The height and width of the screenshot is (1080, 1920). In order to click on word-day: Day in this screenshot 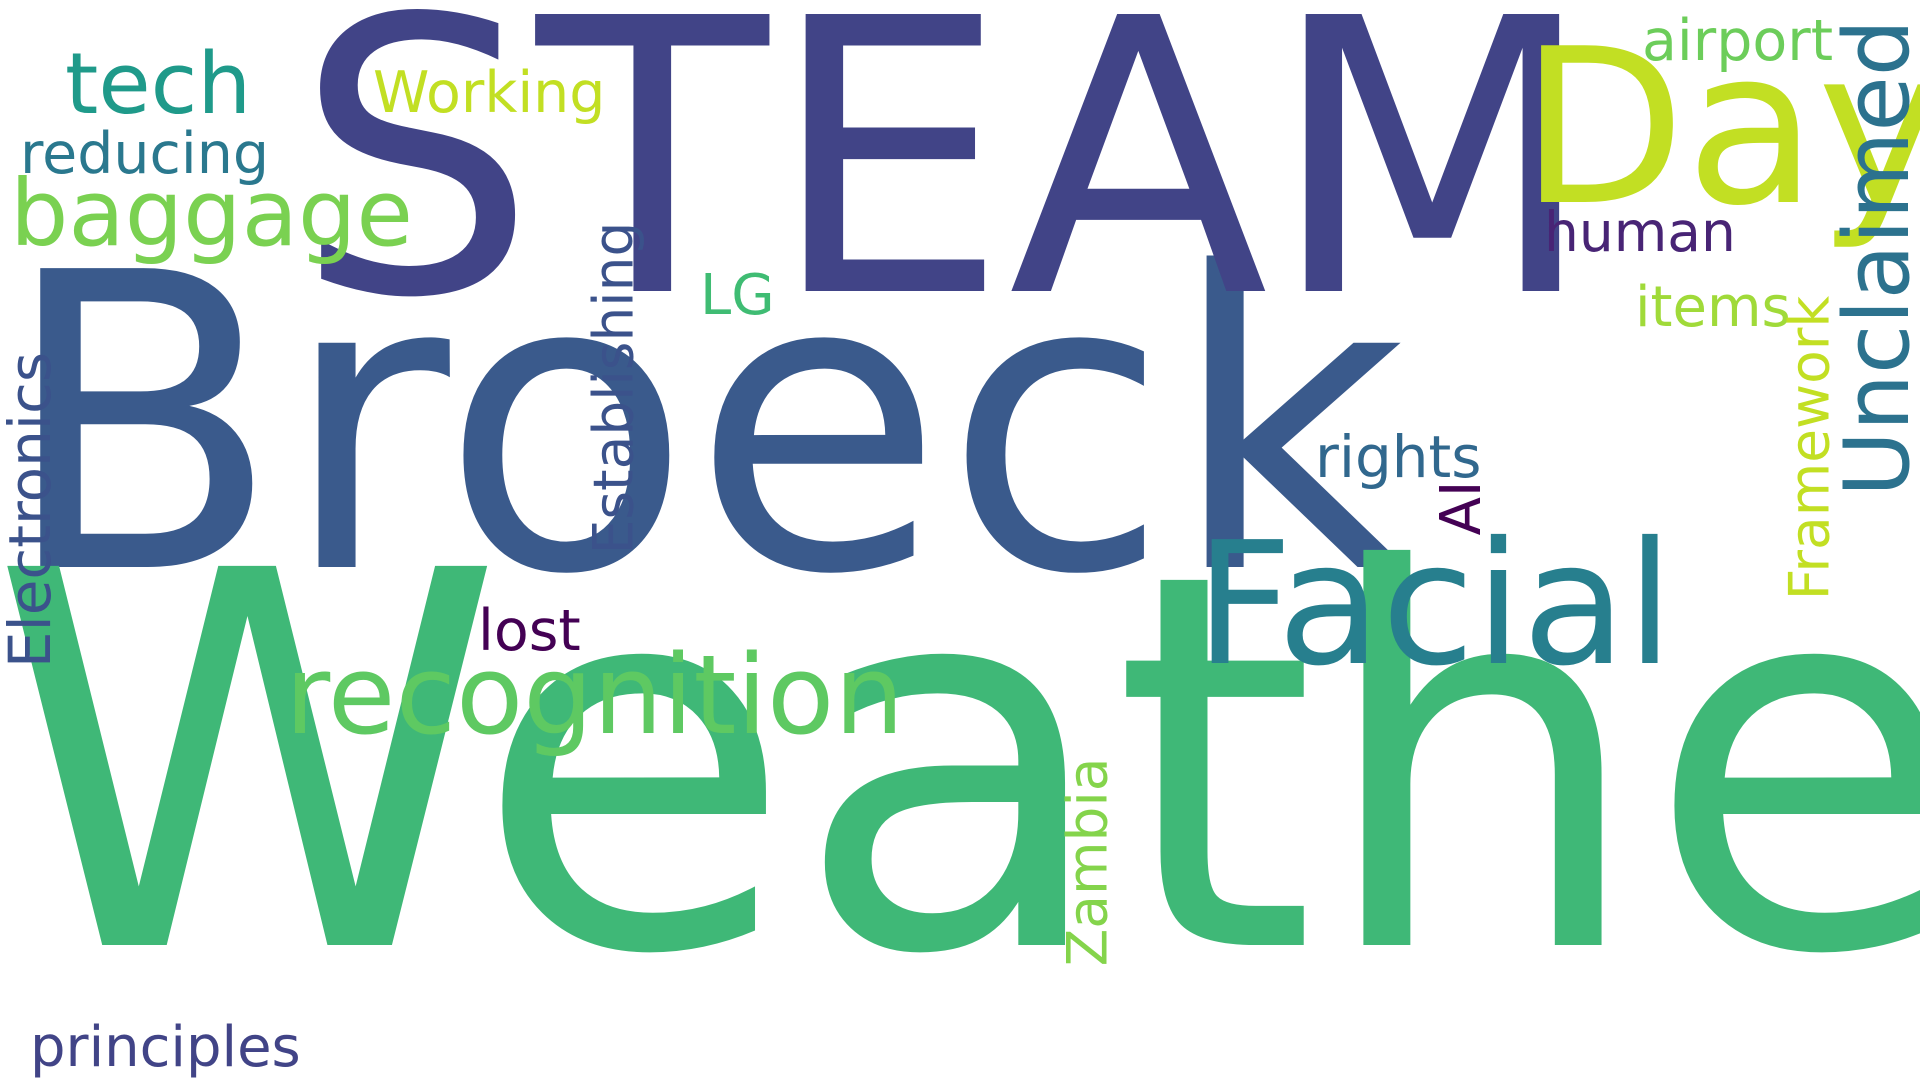, I will do `click(1720, 127)`.